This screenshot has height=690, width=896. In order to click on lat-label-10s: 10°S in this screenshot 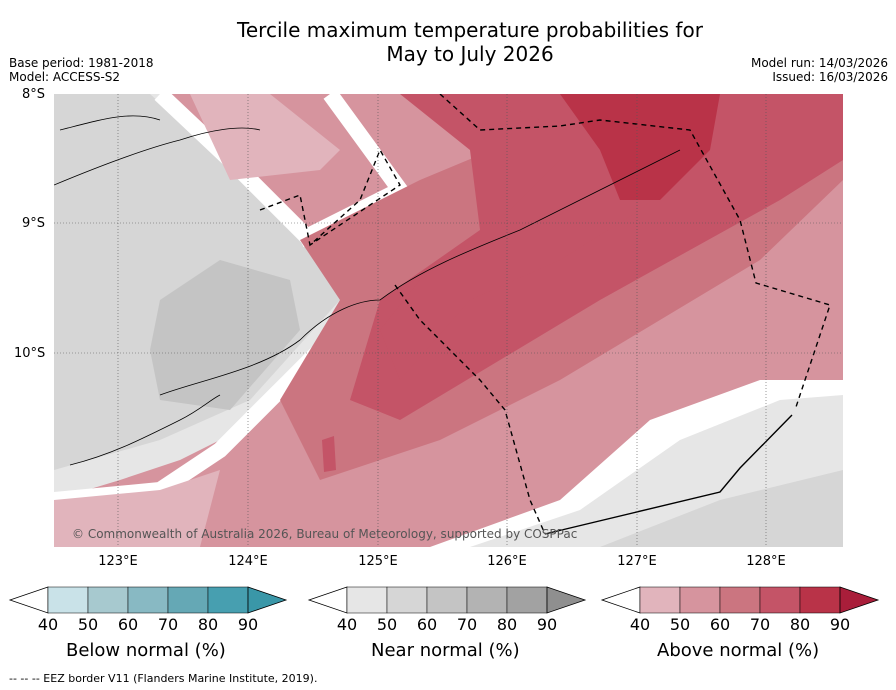, I will do `click(30, 353)`.